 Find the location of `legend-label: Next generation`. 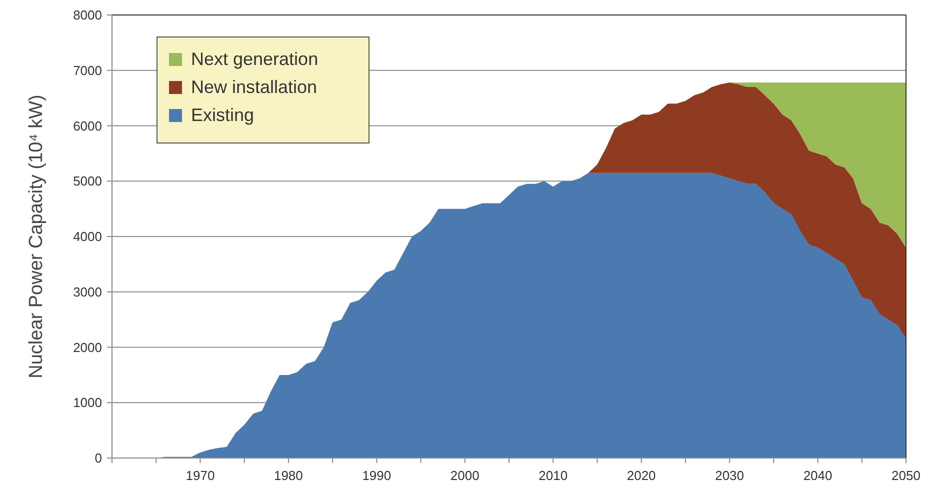

legend-label: Next generation is located at coordinates (254, 59).